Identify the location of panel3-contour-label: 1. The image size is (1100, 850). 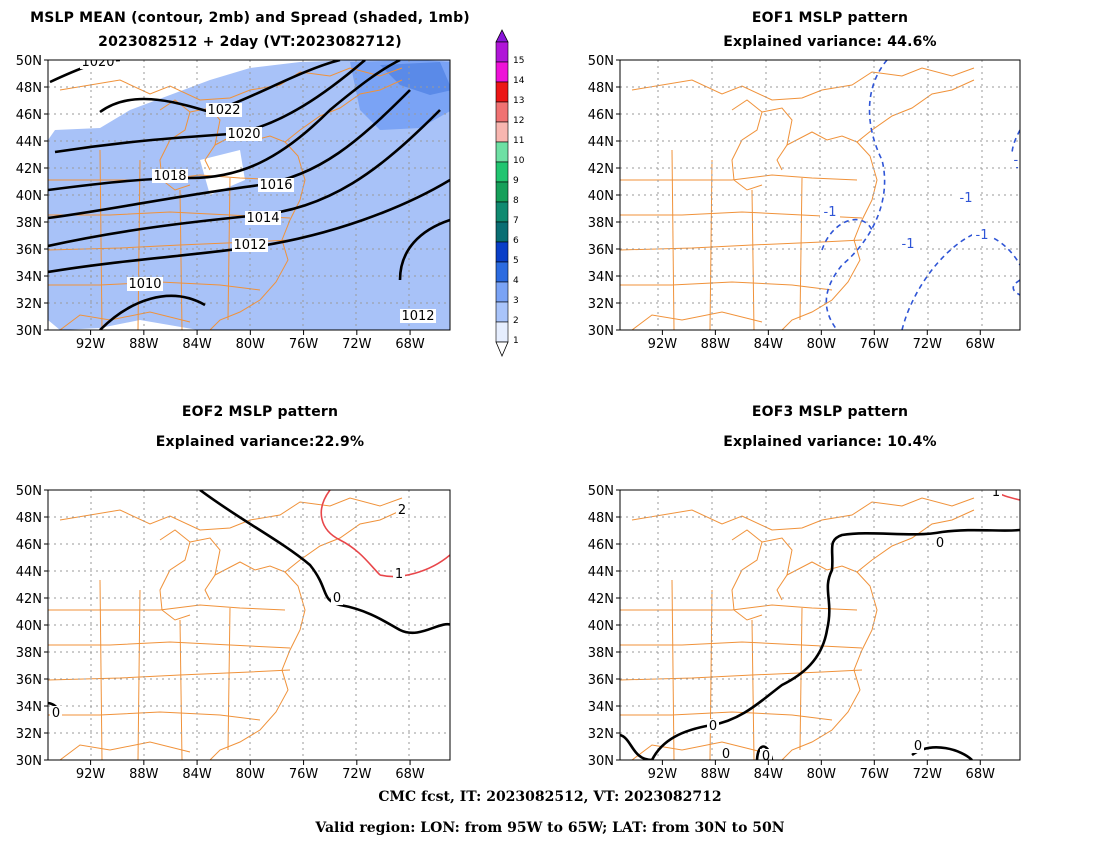
(399, 574).